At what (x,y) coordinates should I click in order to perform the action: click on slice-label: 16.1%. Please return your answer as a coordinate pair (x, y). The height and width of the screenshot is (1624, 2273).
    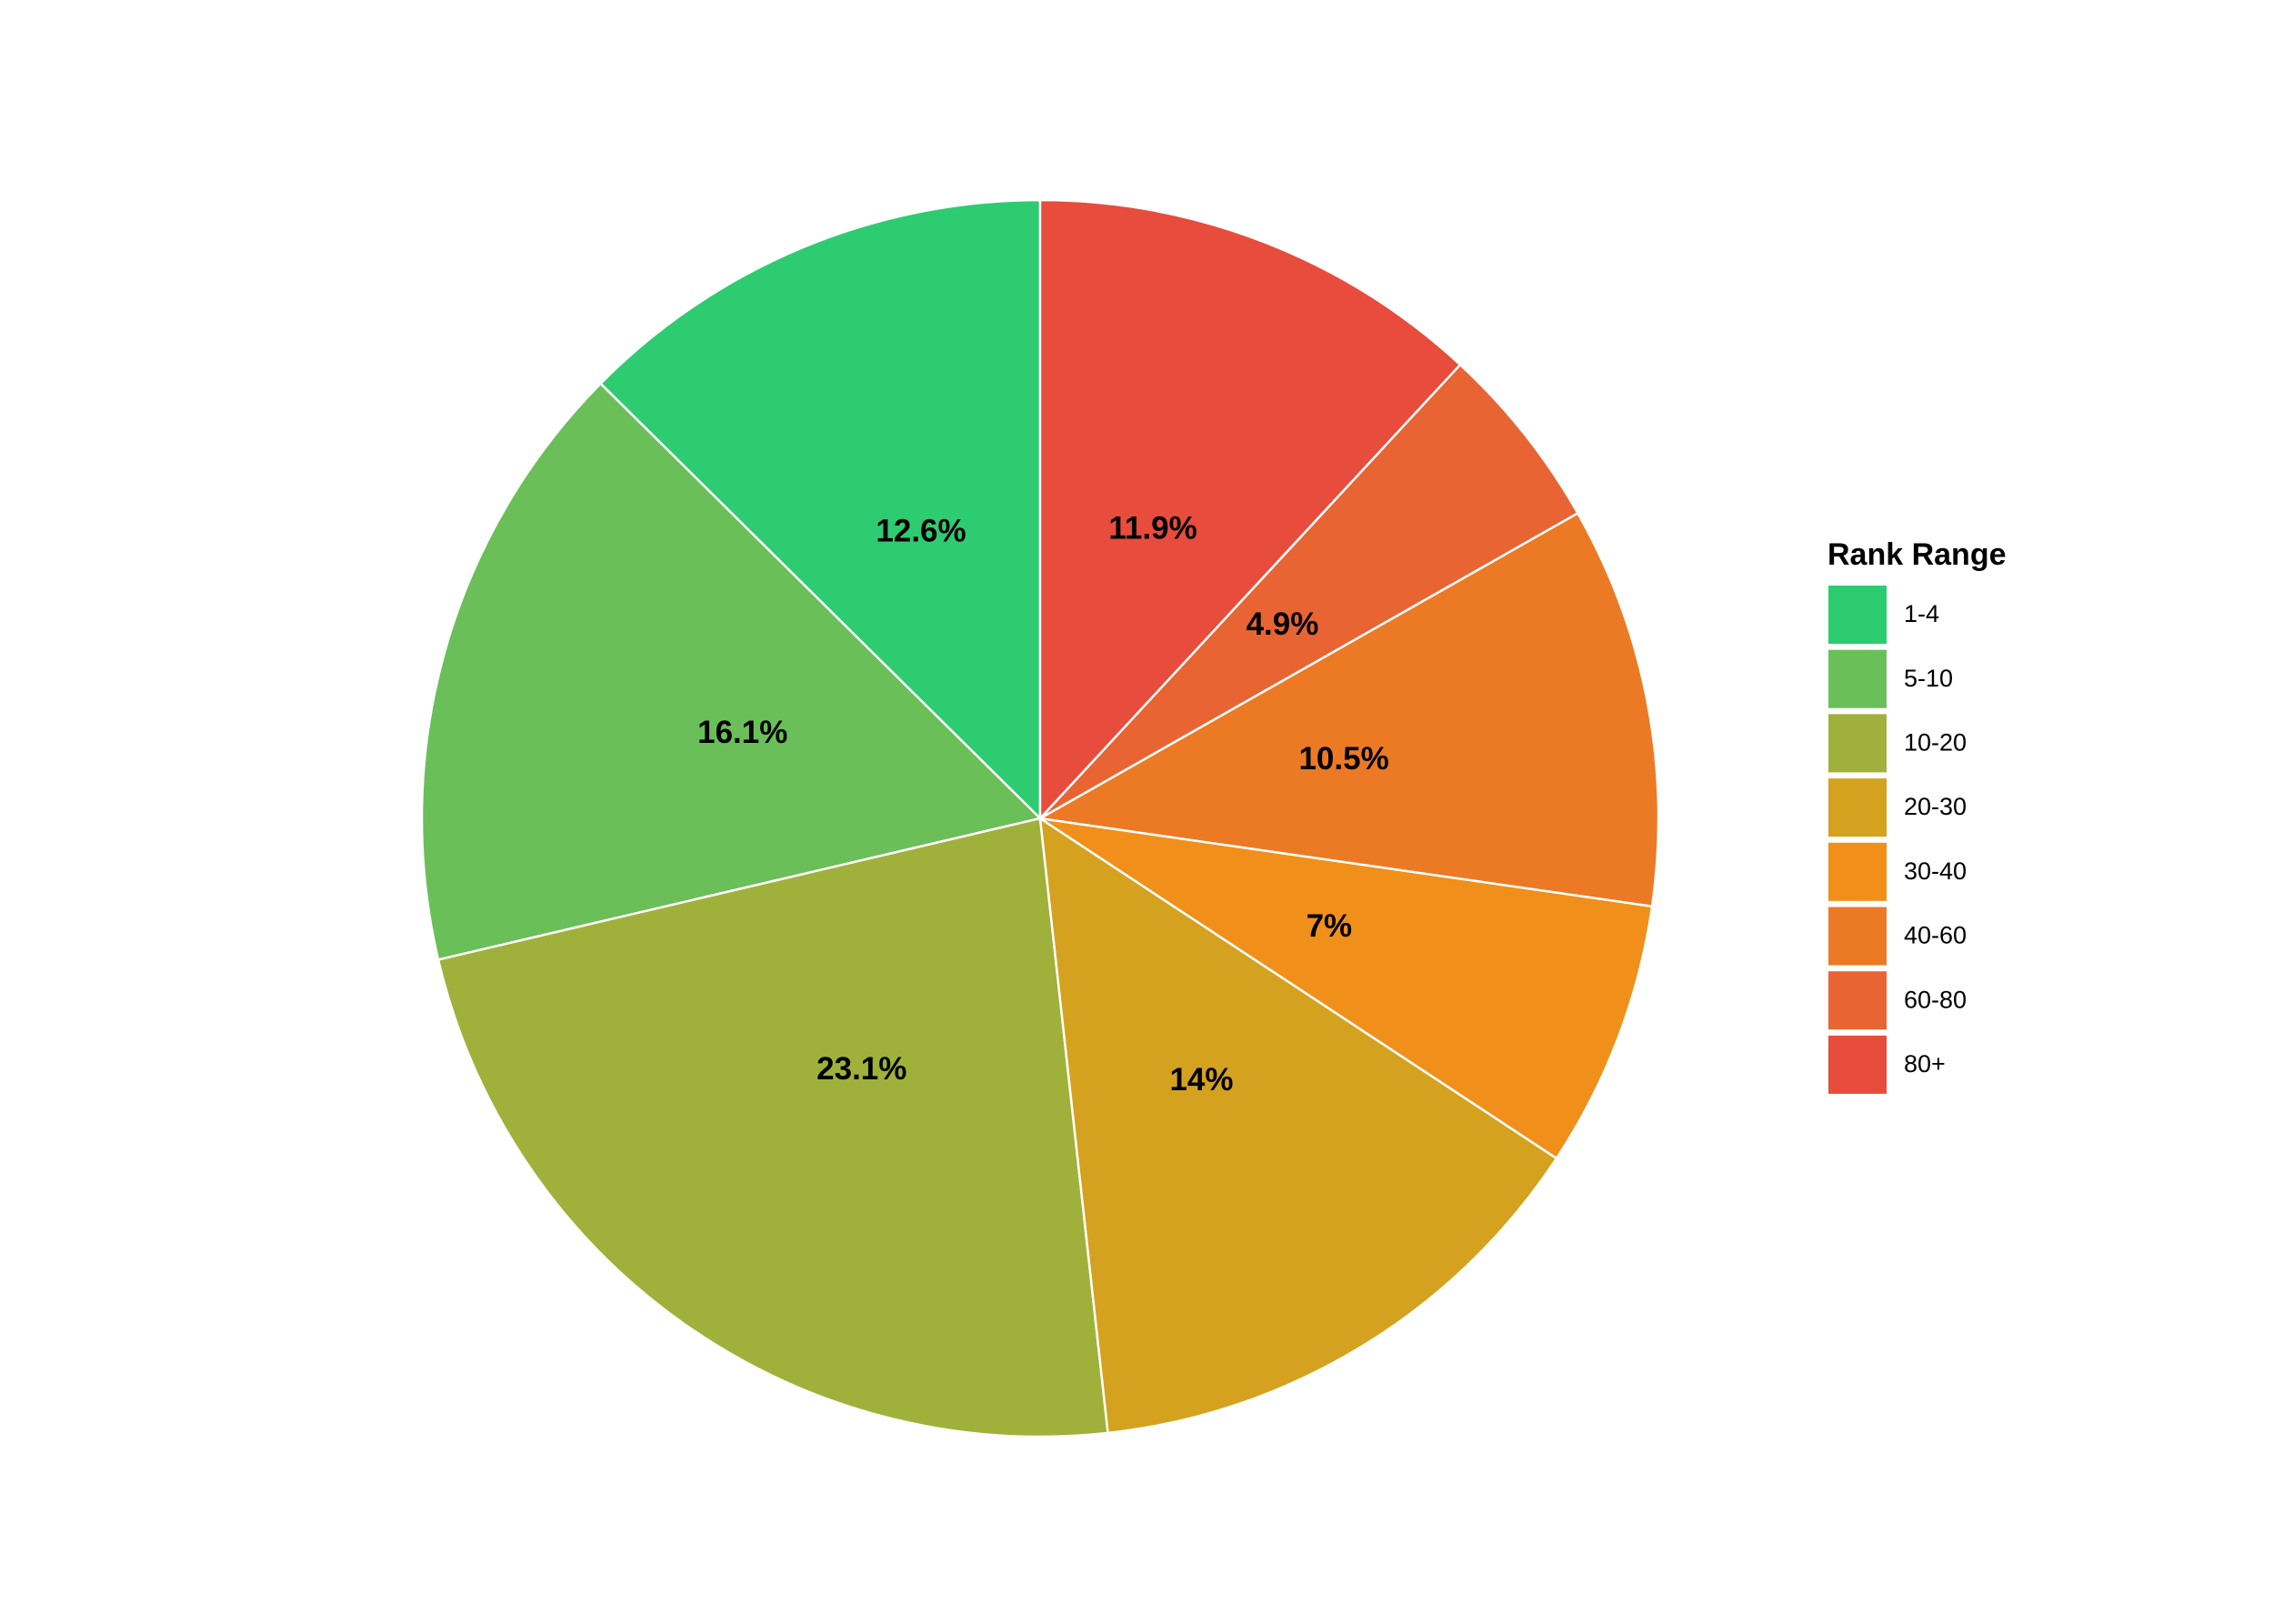
    Looking at the image, I should click on (742, 732).